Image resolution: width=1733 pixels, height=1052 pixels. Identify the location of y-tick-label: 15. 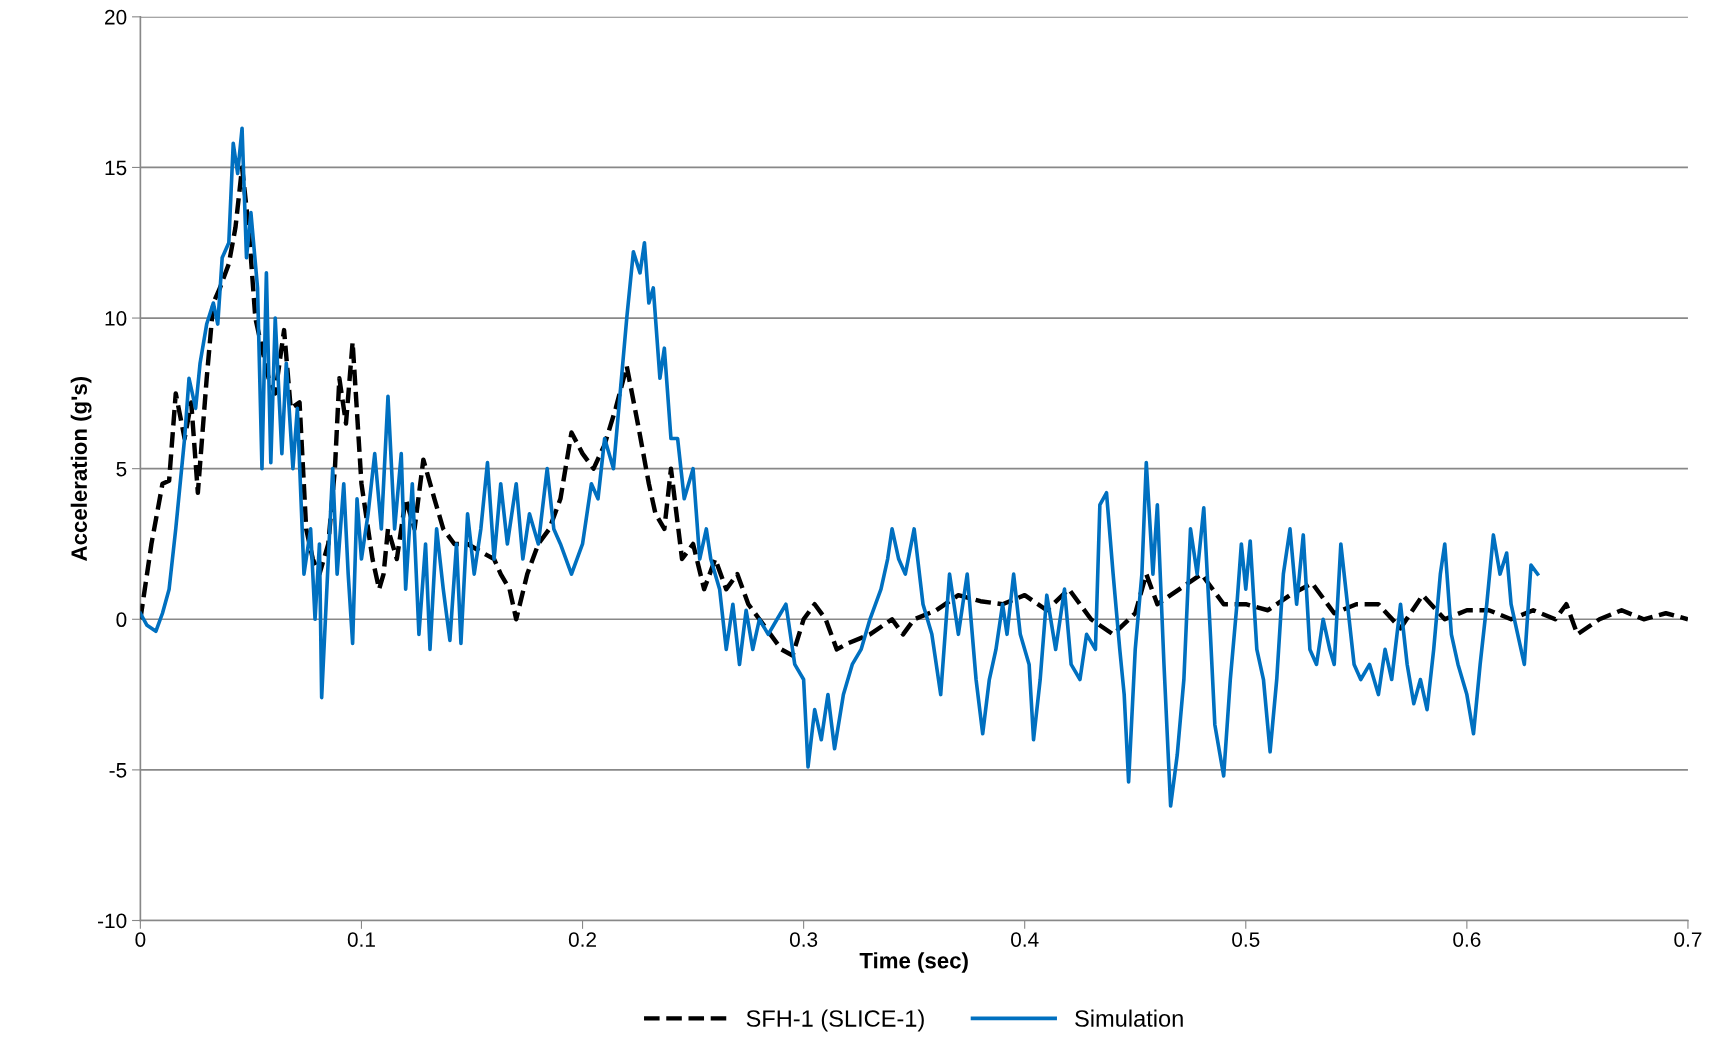
(116, 168).